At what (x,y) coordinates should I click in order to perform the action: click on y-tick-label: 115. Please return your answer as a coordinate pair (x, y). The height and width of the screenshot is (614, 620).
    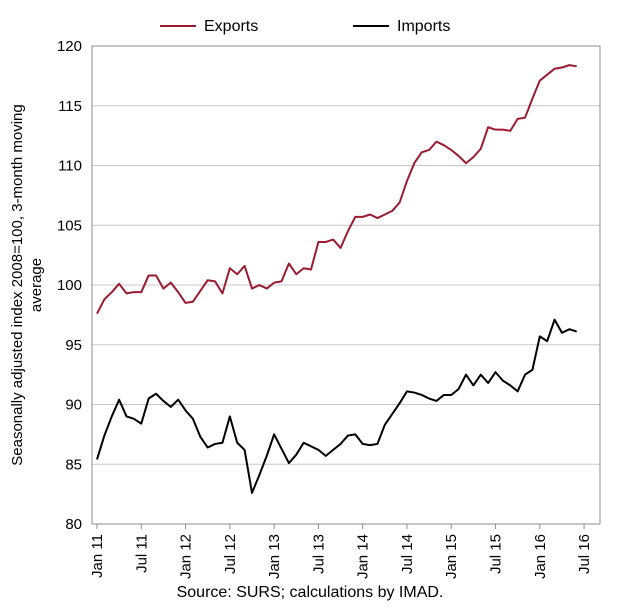
    Looking at the image, I should click on (70, 106).